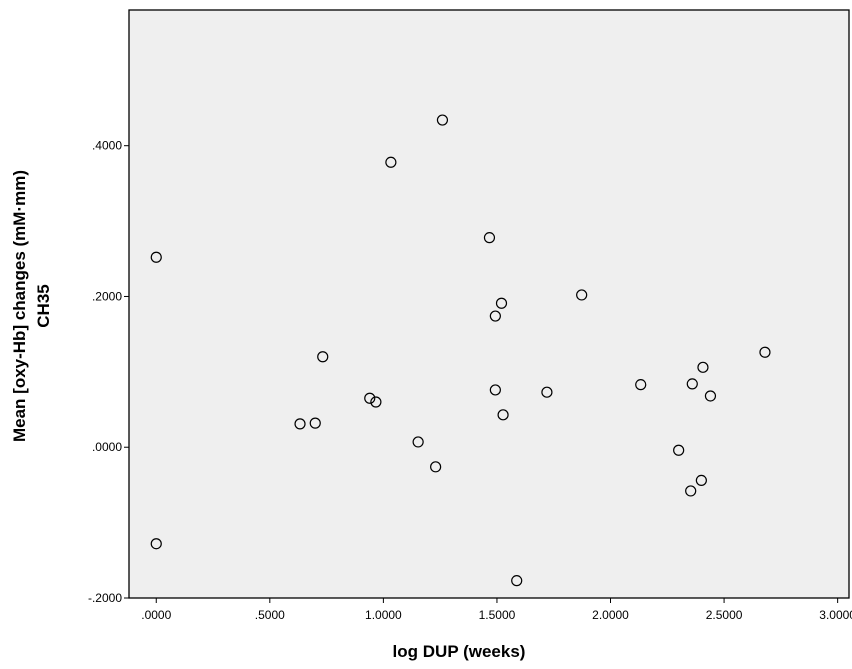 The height and width of the screenshot is (669, 852). I want to click on x-tick-label: 2.5000, so click(724, 615).